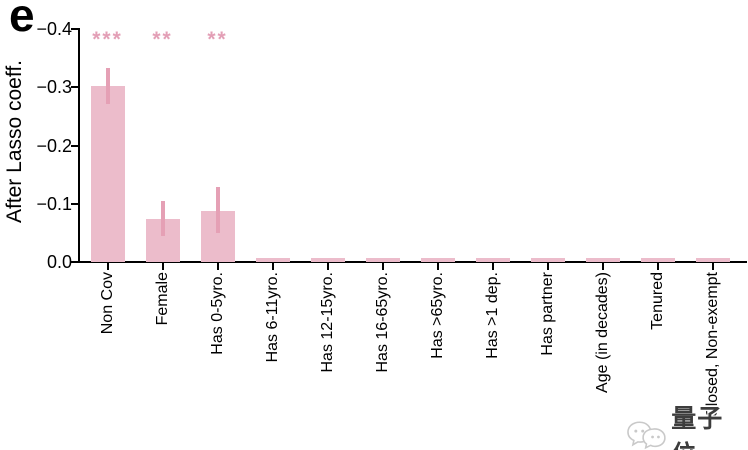  I want to click on significance-stars: ***, so click(107, 39).